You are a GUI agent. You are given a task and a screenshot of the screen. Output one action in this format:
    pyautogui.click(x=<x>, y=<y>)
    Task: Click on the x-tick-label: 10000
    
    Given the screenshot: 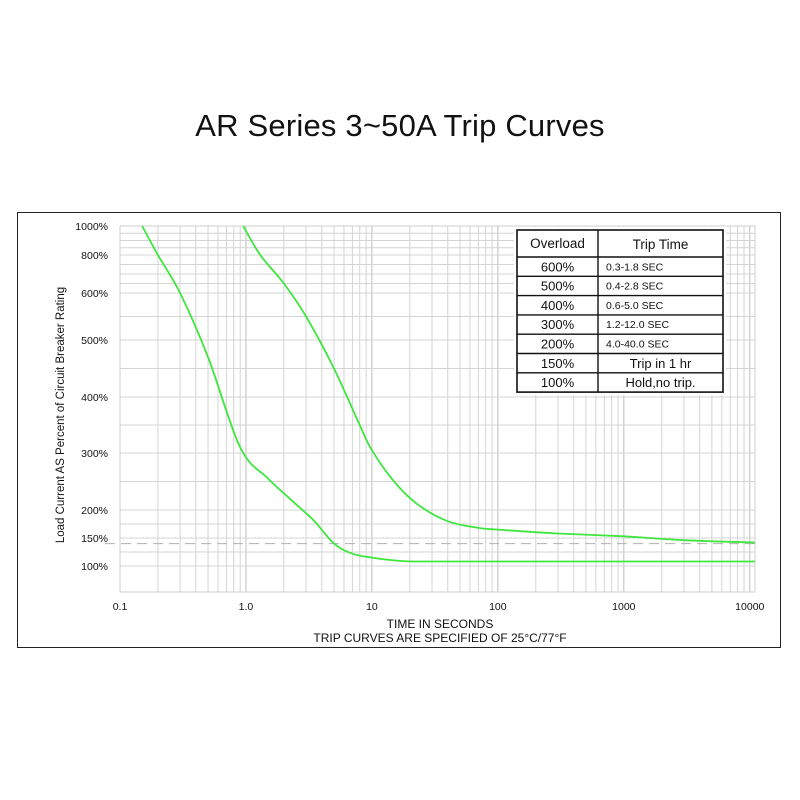 What is the action you would take?
    pyautogui.click(x=749, y=607)
    